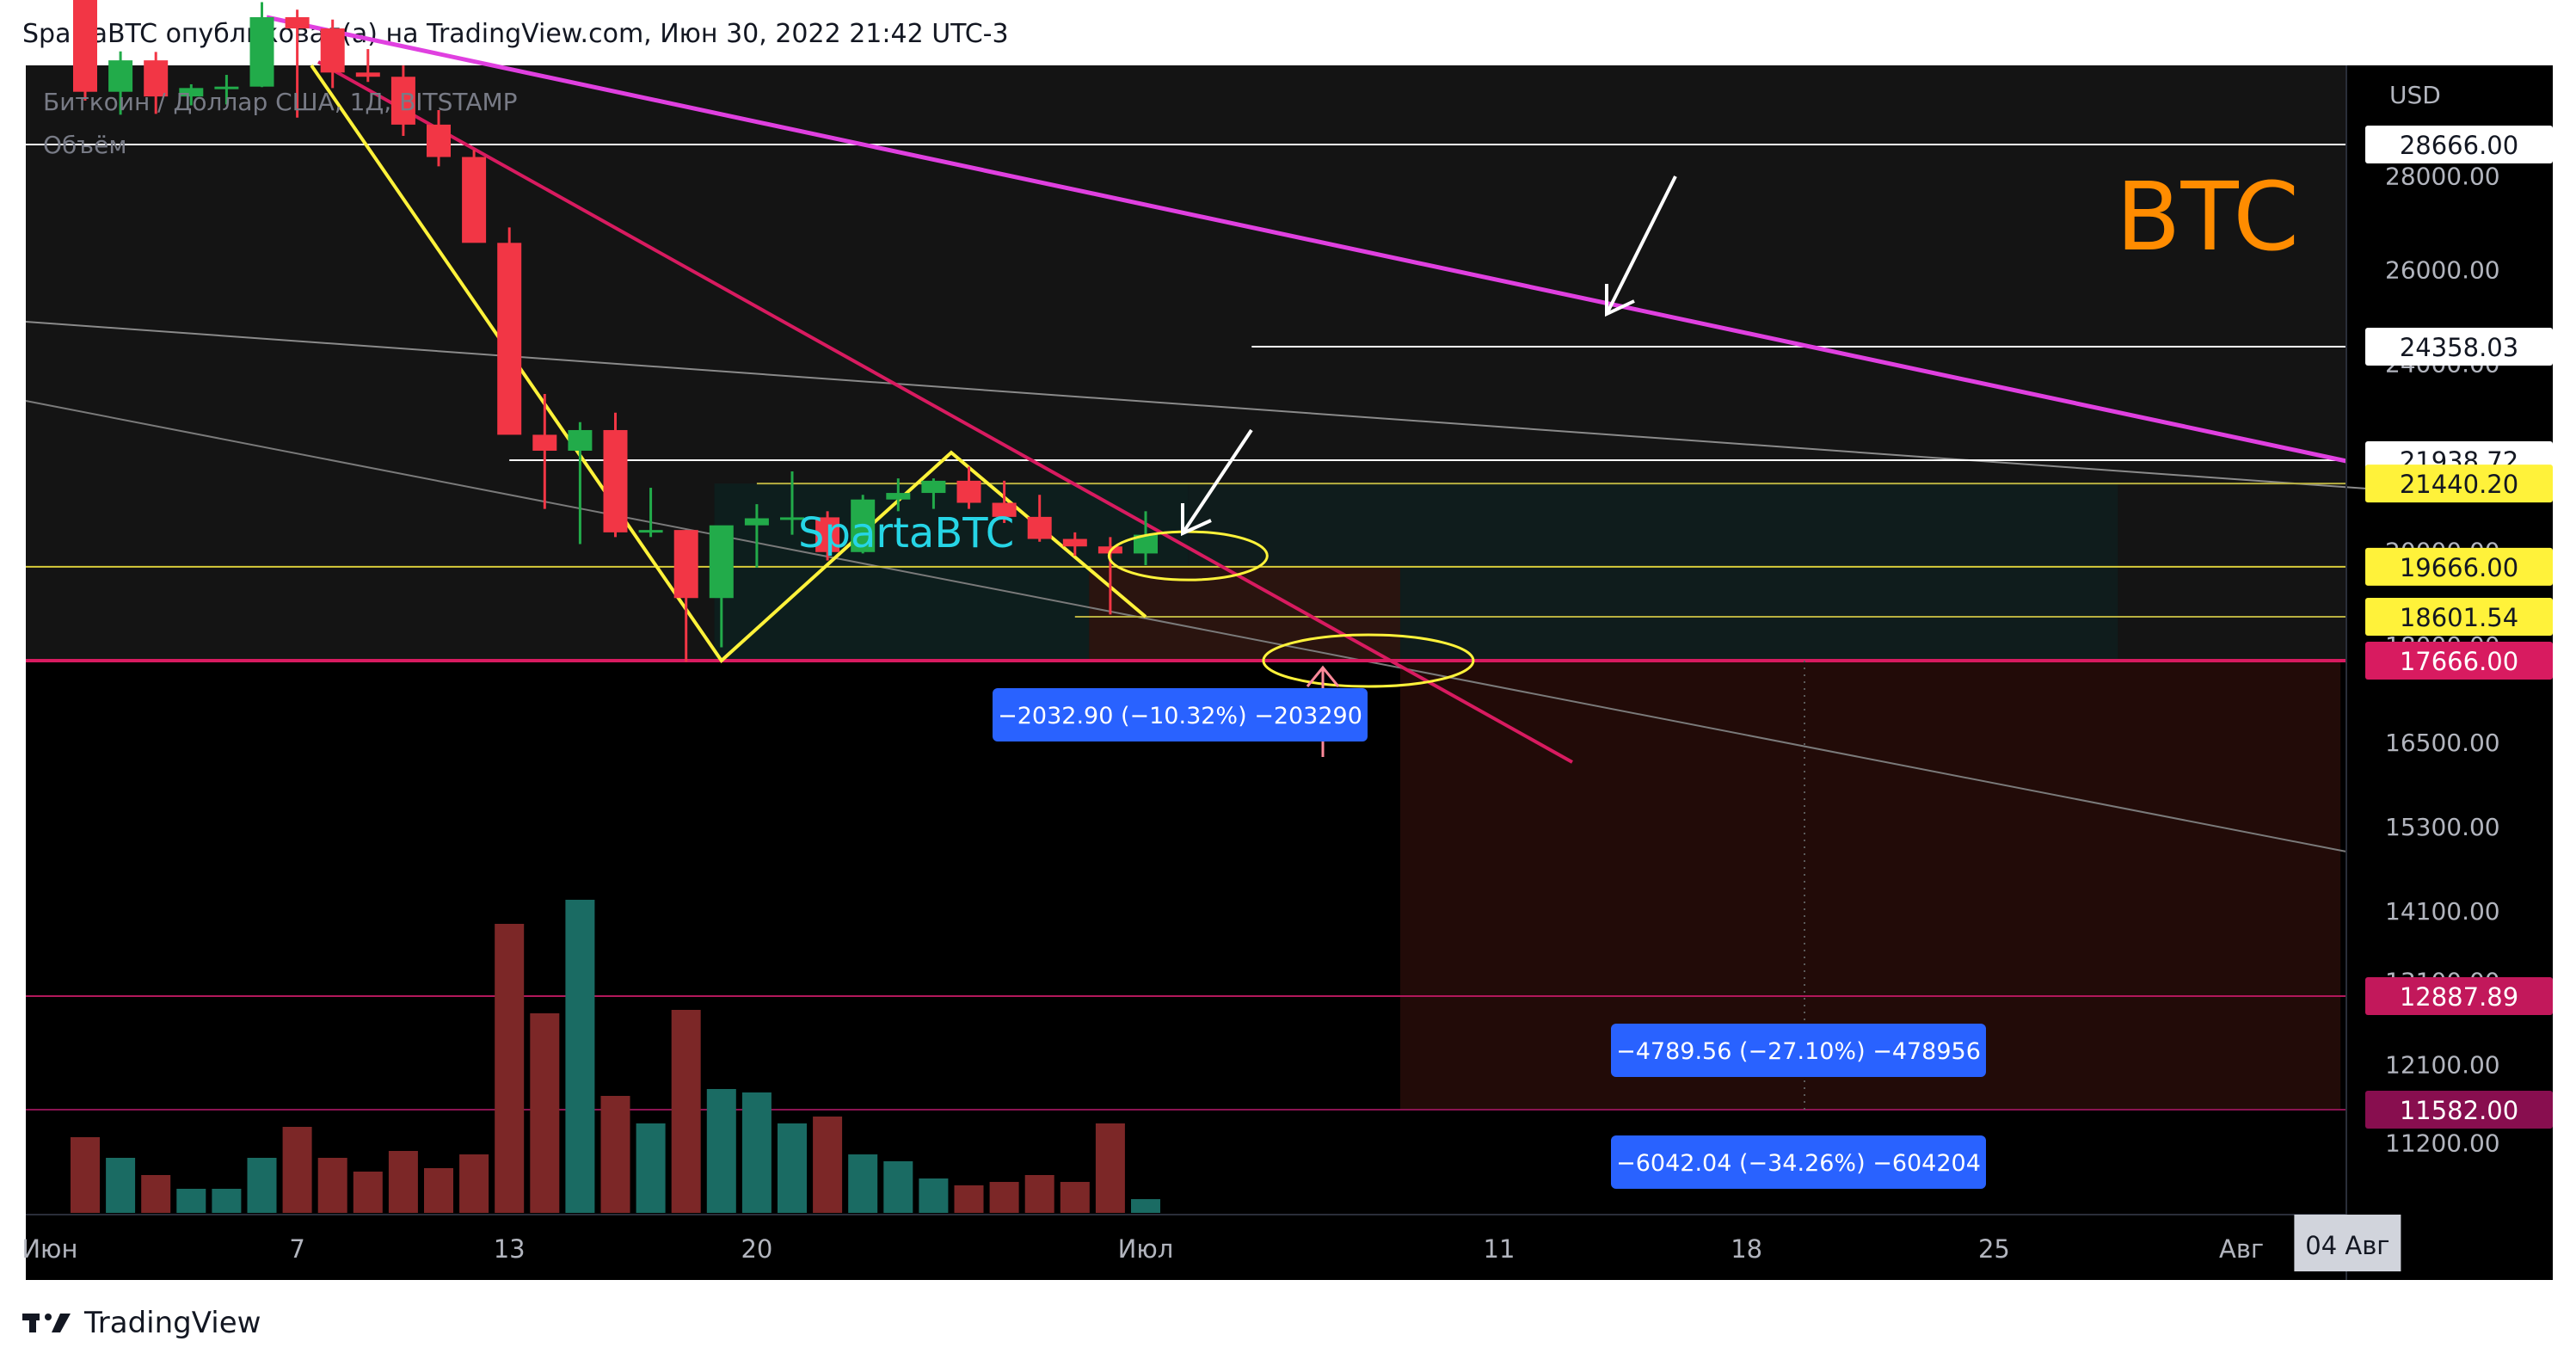 Image resolution: width=2576 pixels, height=1366 pixels. What do you see at coordinates (296, 1249) in the screenshot?
I see `x-tick-label: 7` at bounding box center [296, 1249].